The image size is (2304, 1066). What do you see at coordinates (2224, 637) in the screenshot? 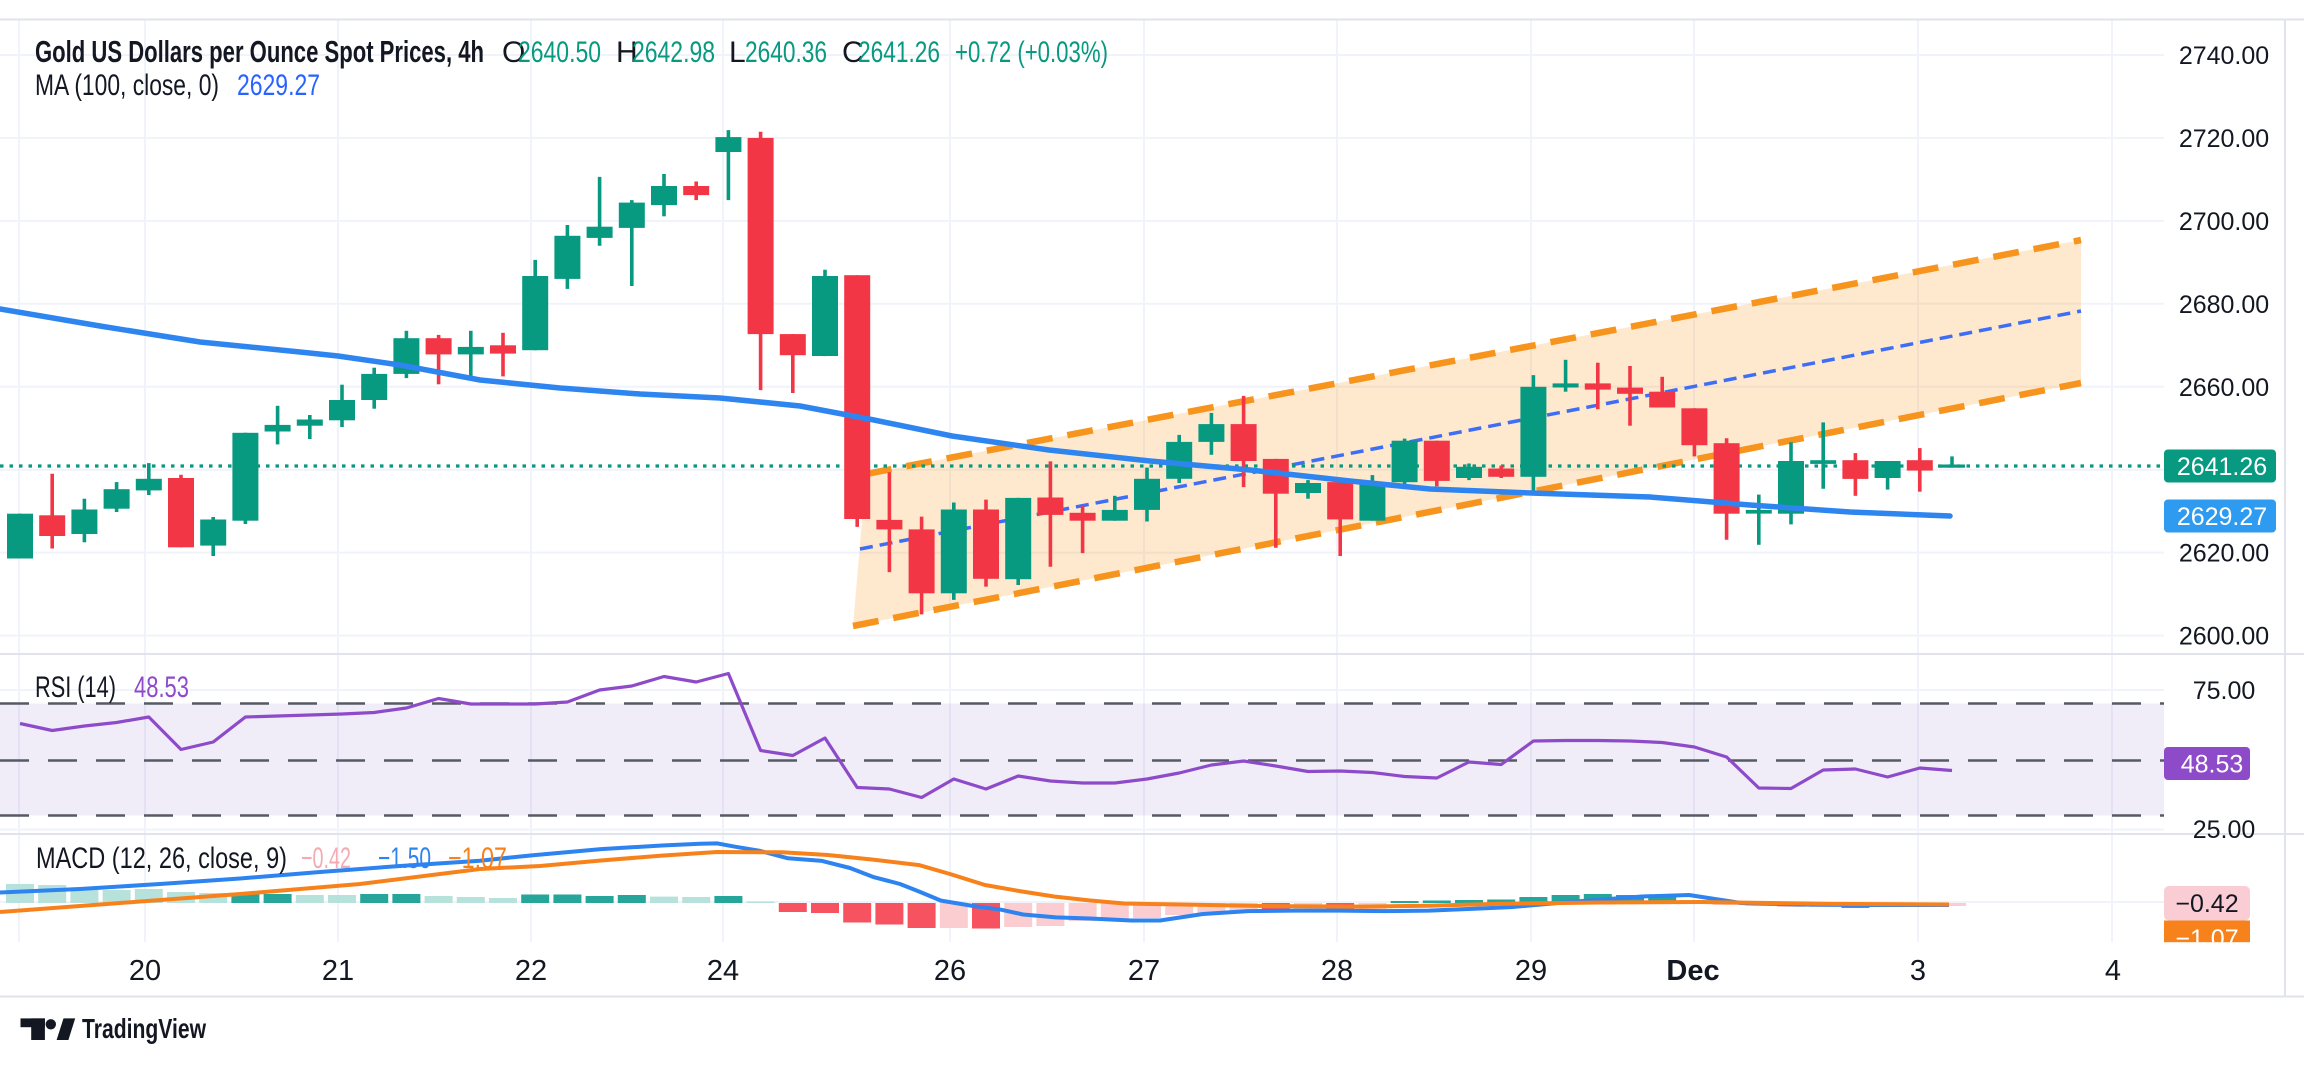
I see `svg-text: 2600.00` at bounding box center [2224, 637].